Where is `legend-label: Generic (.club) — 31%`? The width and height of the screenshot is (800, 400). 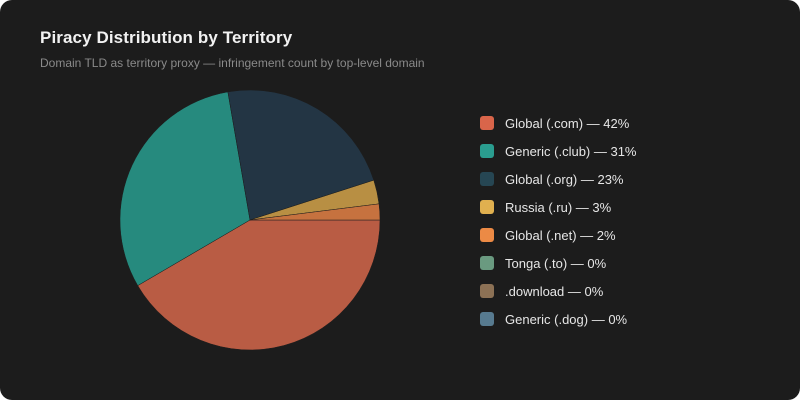
legend-label: Generic (.club) — 31% is located at coordinates (571, 151).